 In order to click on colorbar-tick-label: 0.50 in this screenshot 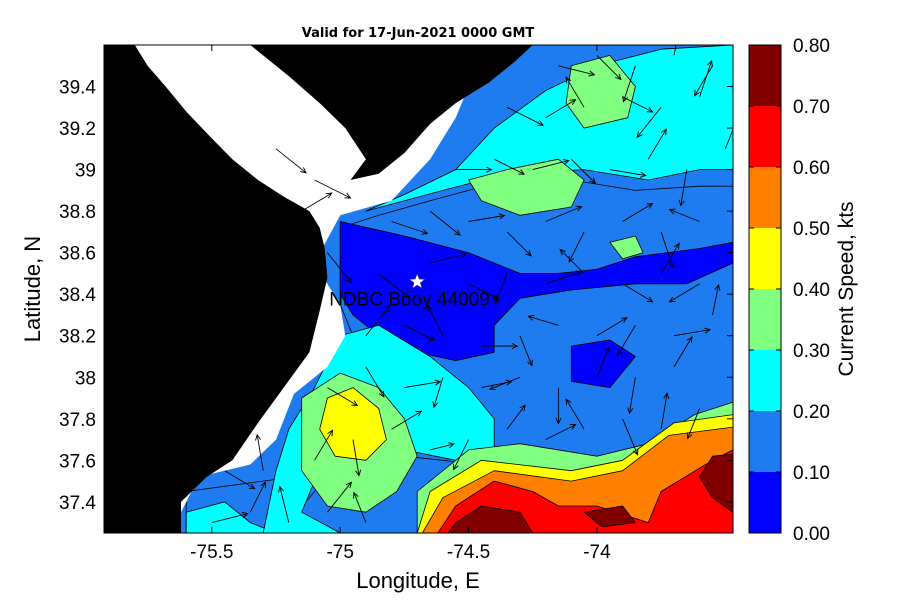, I will do `click(811, 229)`.